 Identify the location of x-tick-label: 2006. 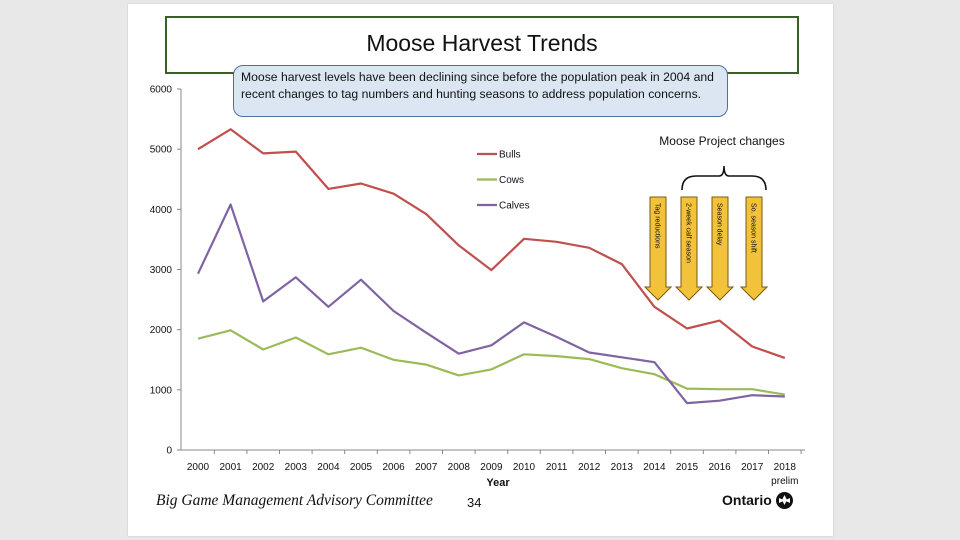
(393, 467).